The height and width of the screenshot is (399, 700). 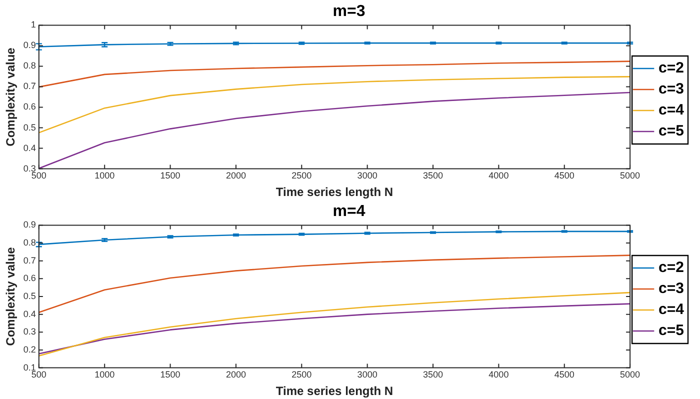 What do you see at coordinates (29, 349) in the screenshot?
I see `y-tick-label: 0.2` at bounding box center [29, 349].